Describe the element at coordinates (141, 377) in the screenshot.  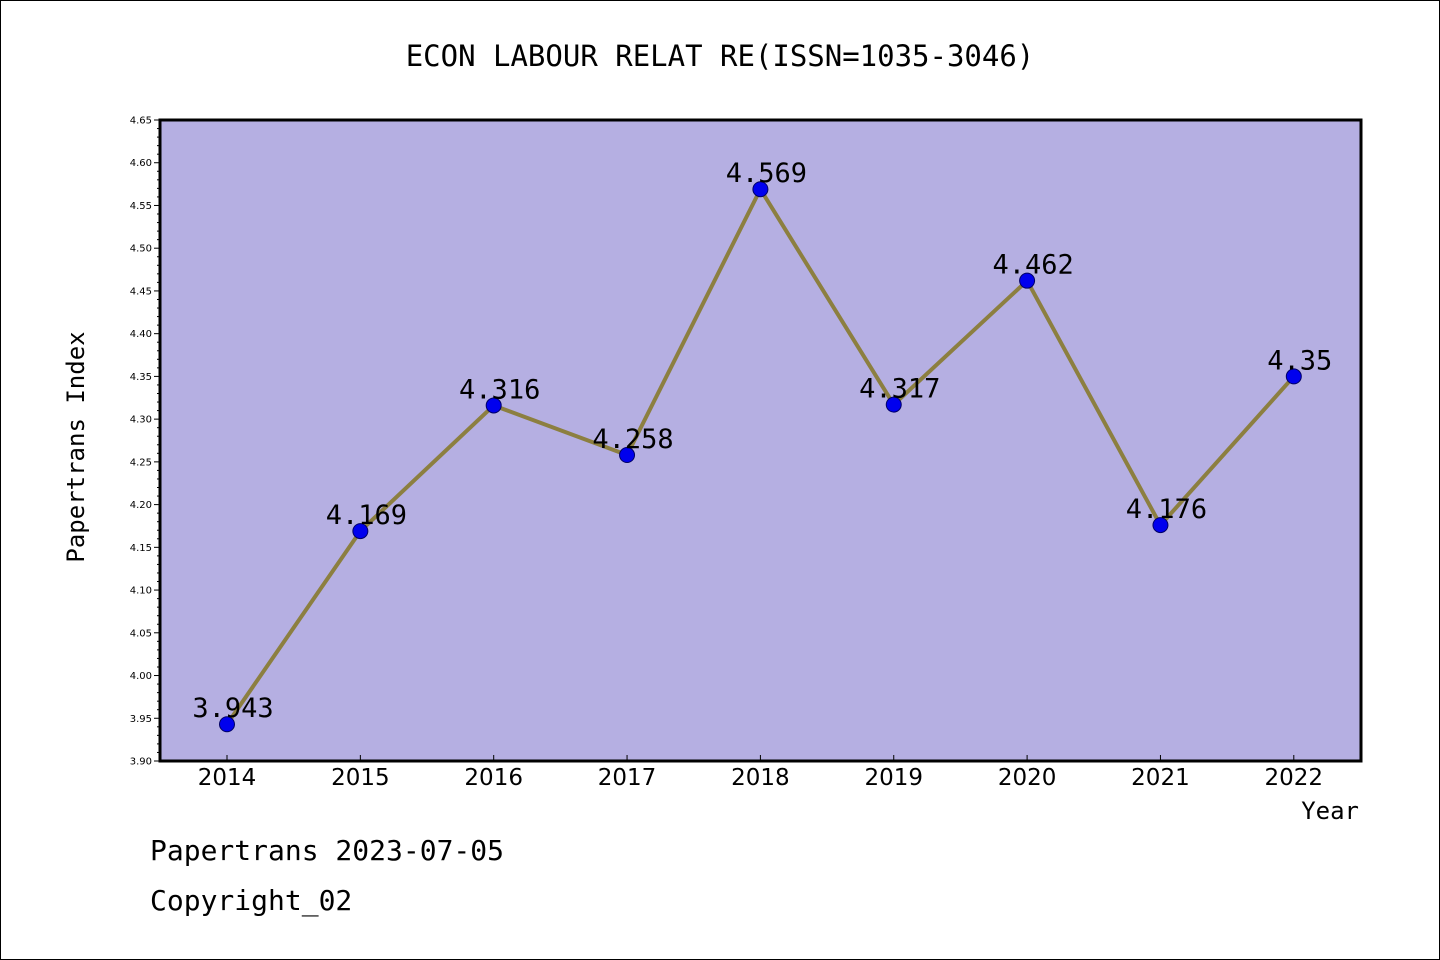
I see `y-tick-label: 4.35` at that location.